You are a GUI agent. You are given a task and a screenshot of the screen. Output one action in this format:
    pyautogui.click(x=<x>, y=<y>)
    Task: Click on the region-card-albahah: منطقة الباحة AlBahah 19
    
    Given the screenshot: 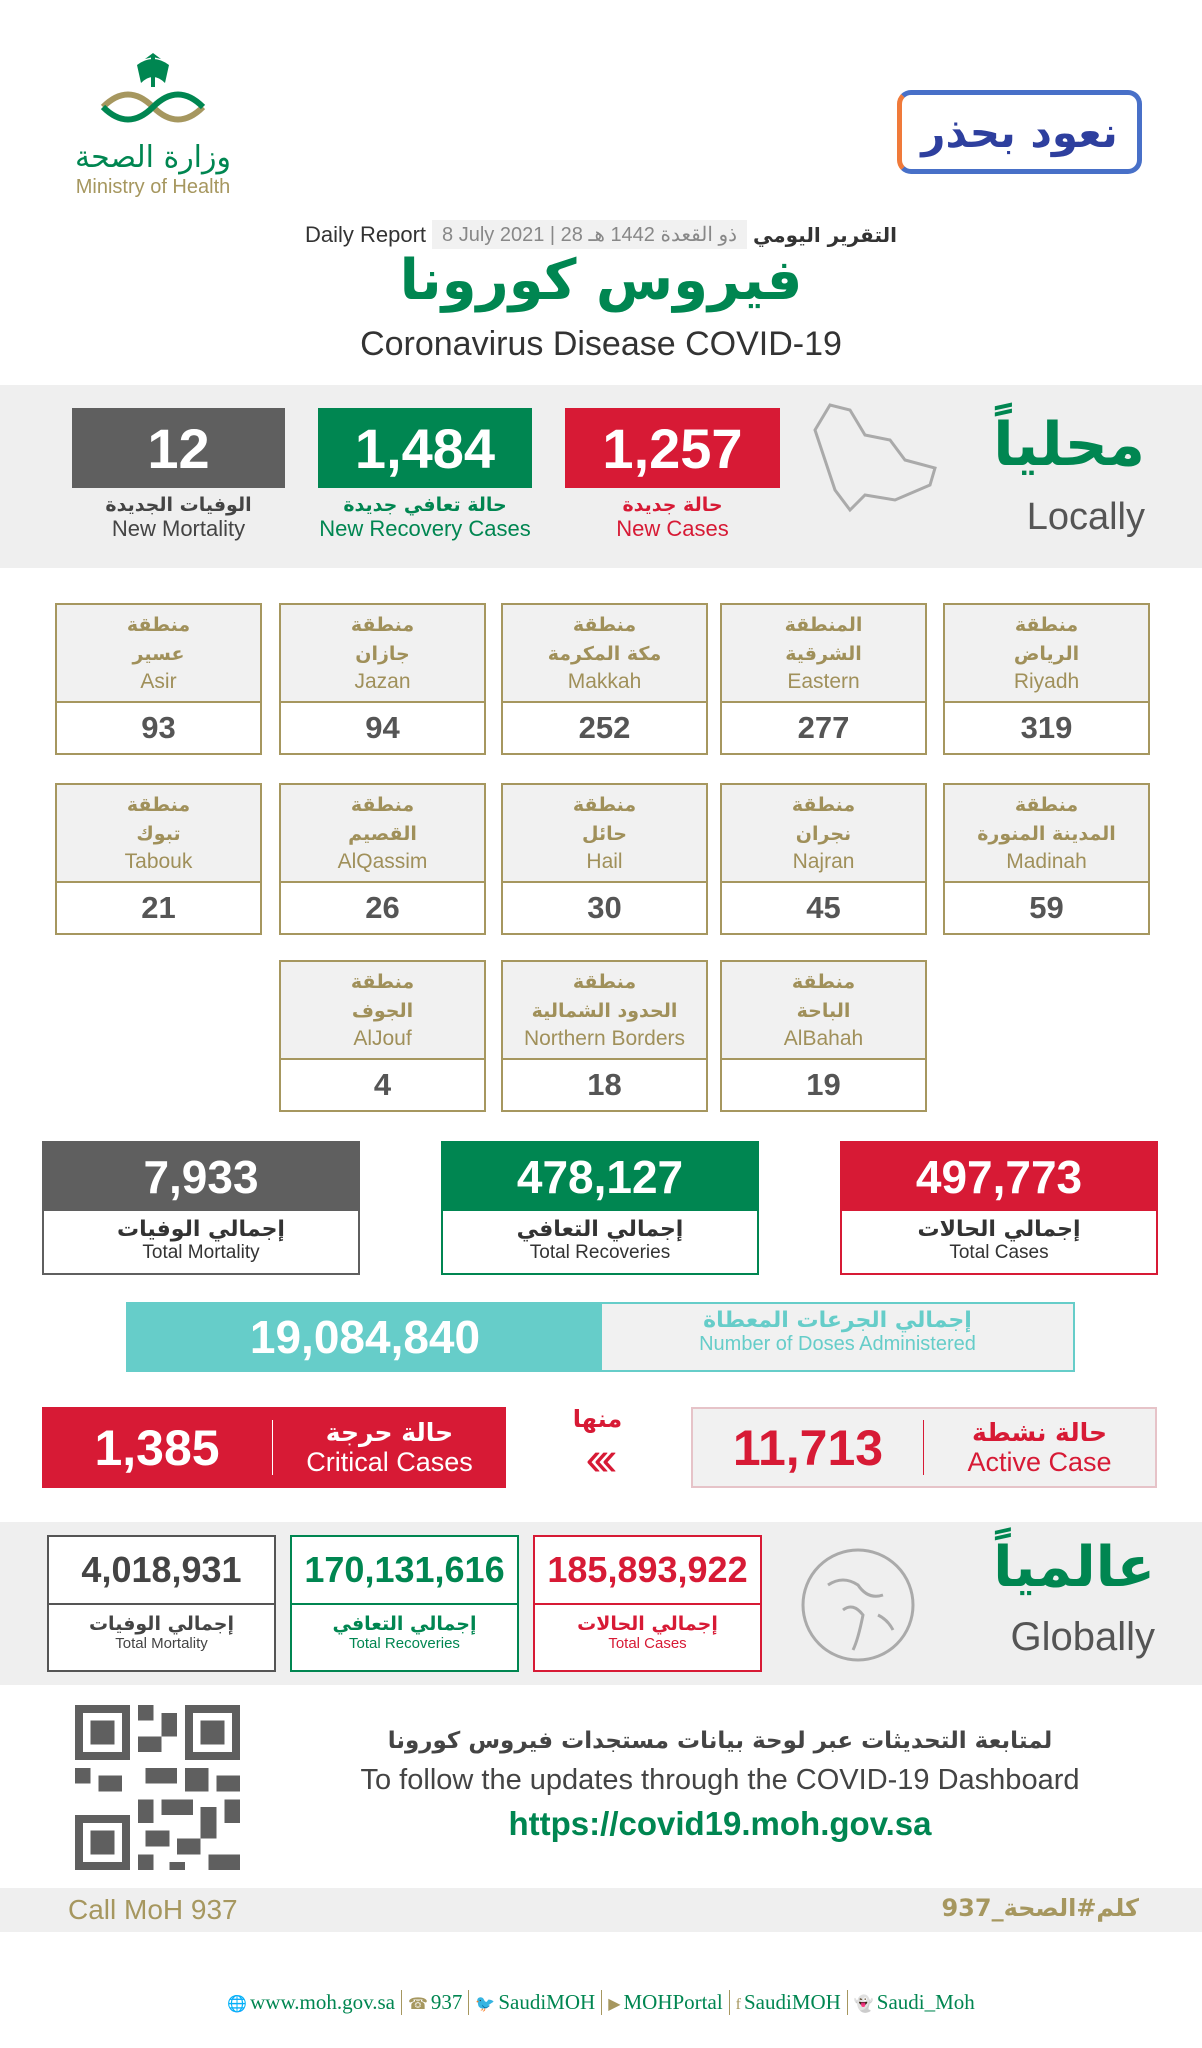 What is the action you would take?
    pyautogui.click(x=823, y=1036)
    